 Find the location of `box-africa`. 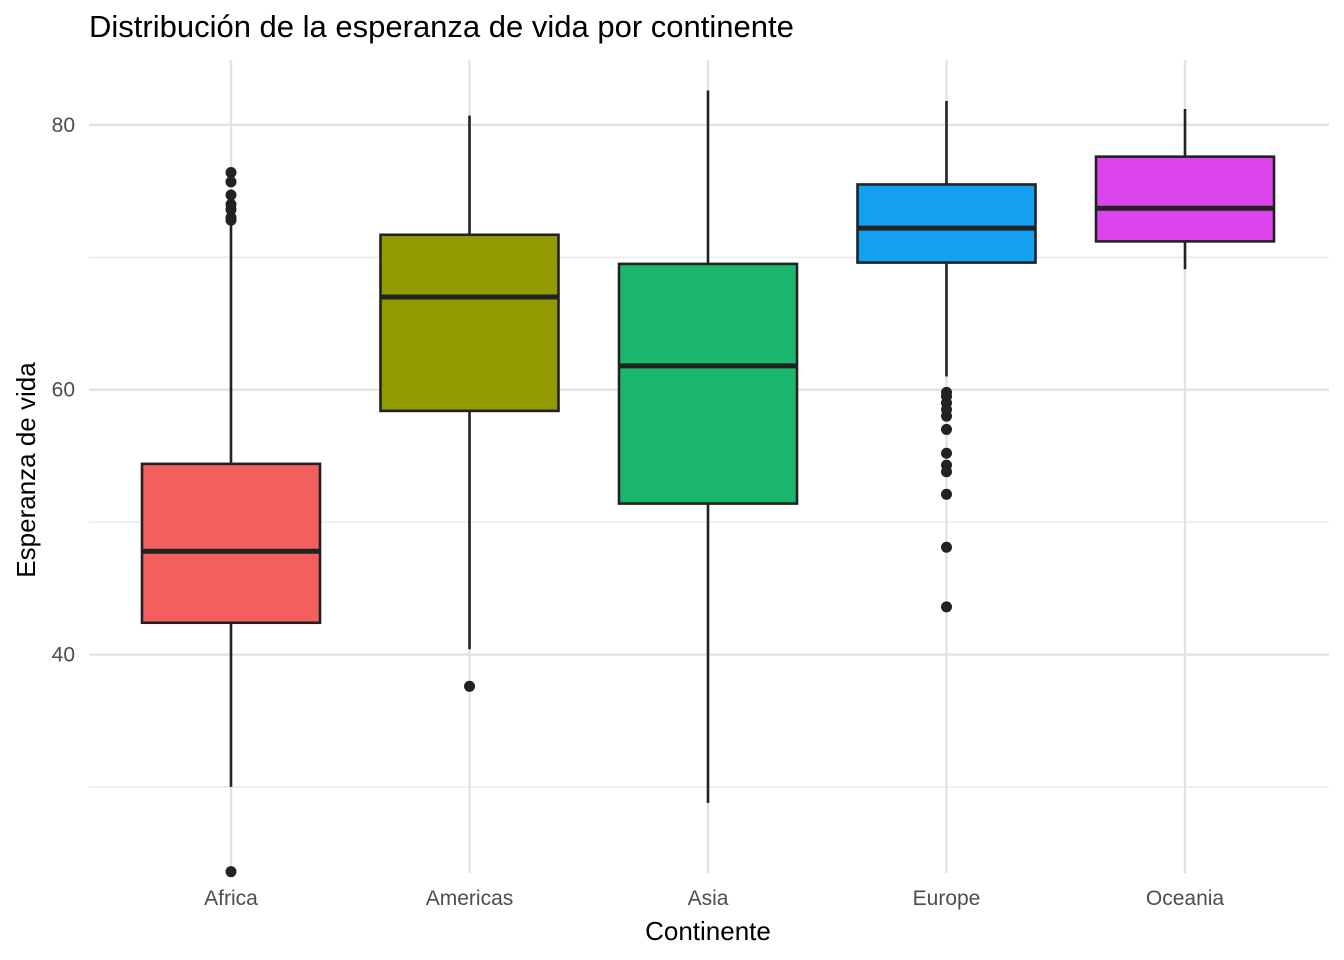

box-africa is located at coordinates (231, 522).